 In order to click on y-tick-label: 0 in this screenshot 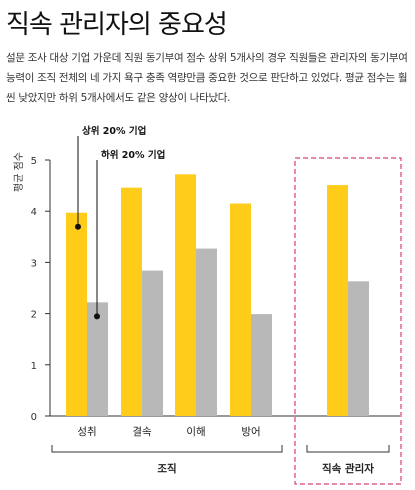, I will do `click(34, 417)`.